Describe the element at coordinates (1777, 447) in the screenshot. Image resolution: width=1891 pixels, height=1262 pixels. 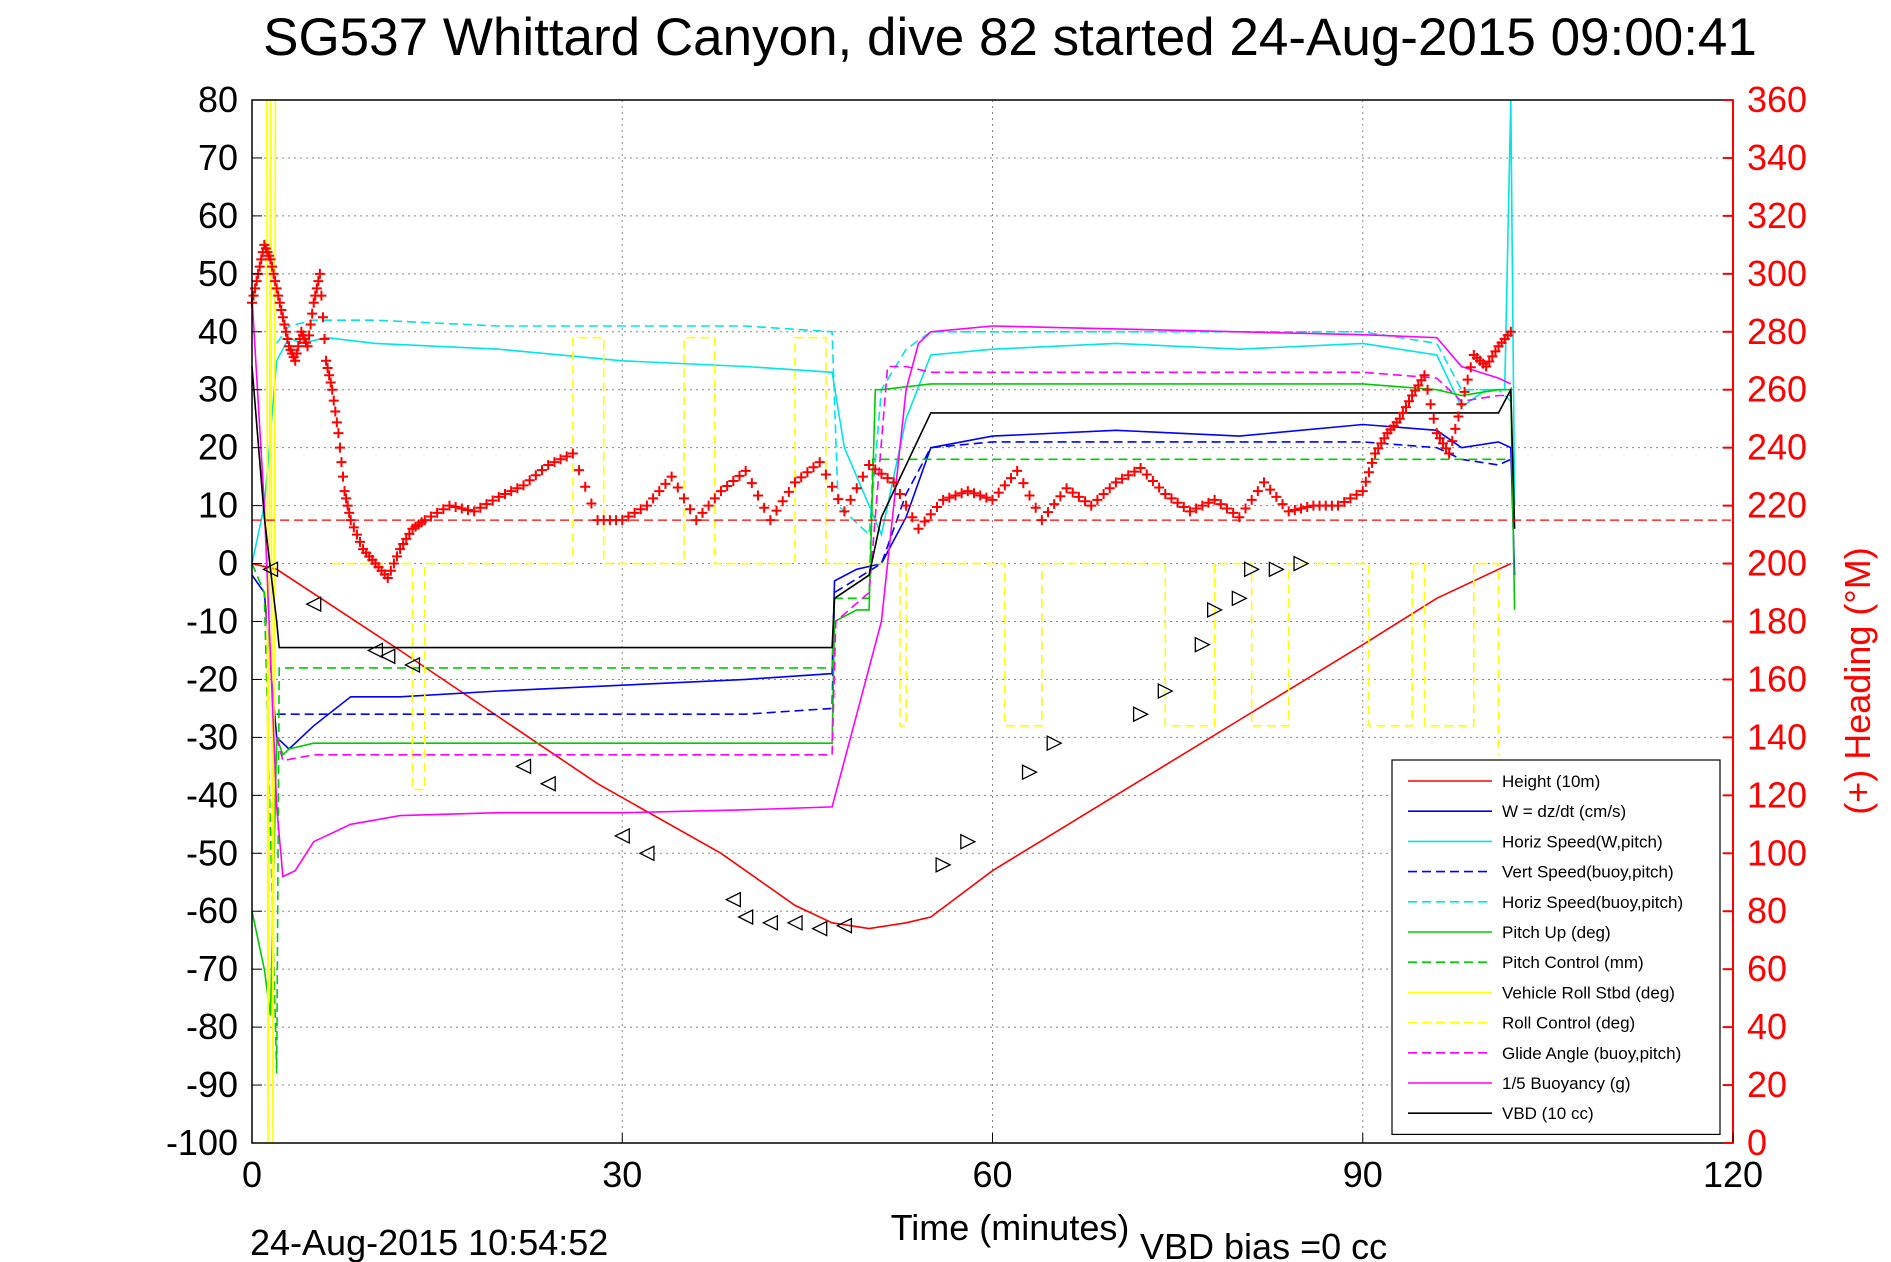
I see `right-tick-label: 240` at that location.